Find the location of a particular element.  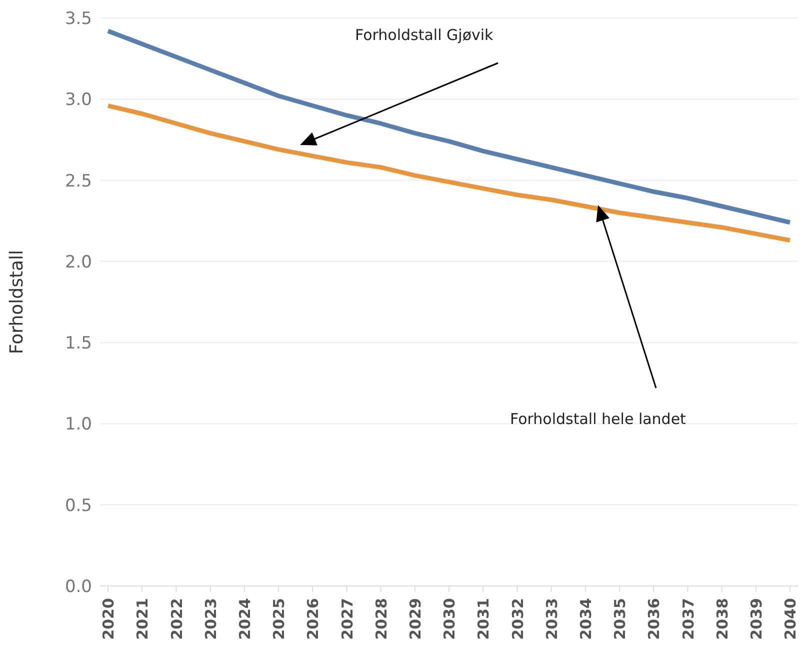

x-tick-label: 2038 is located at coordinates (722, 619).